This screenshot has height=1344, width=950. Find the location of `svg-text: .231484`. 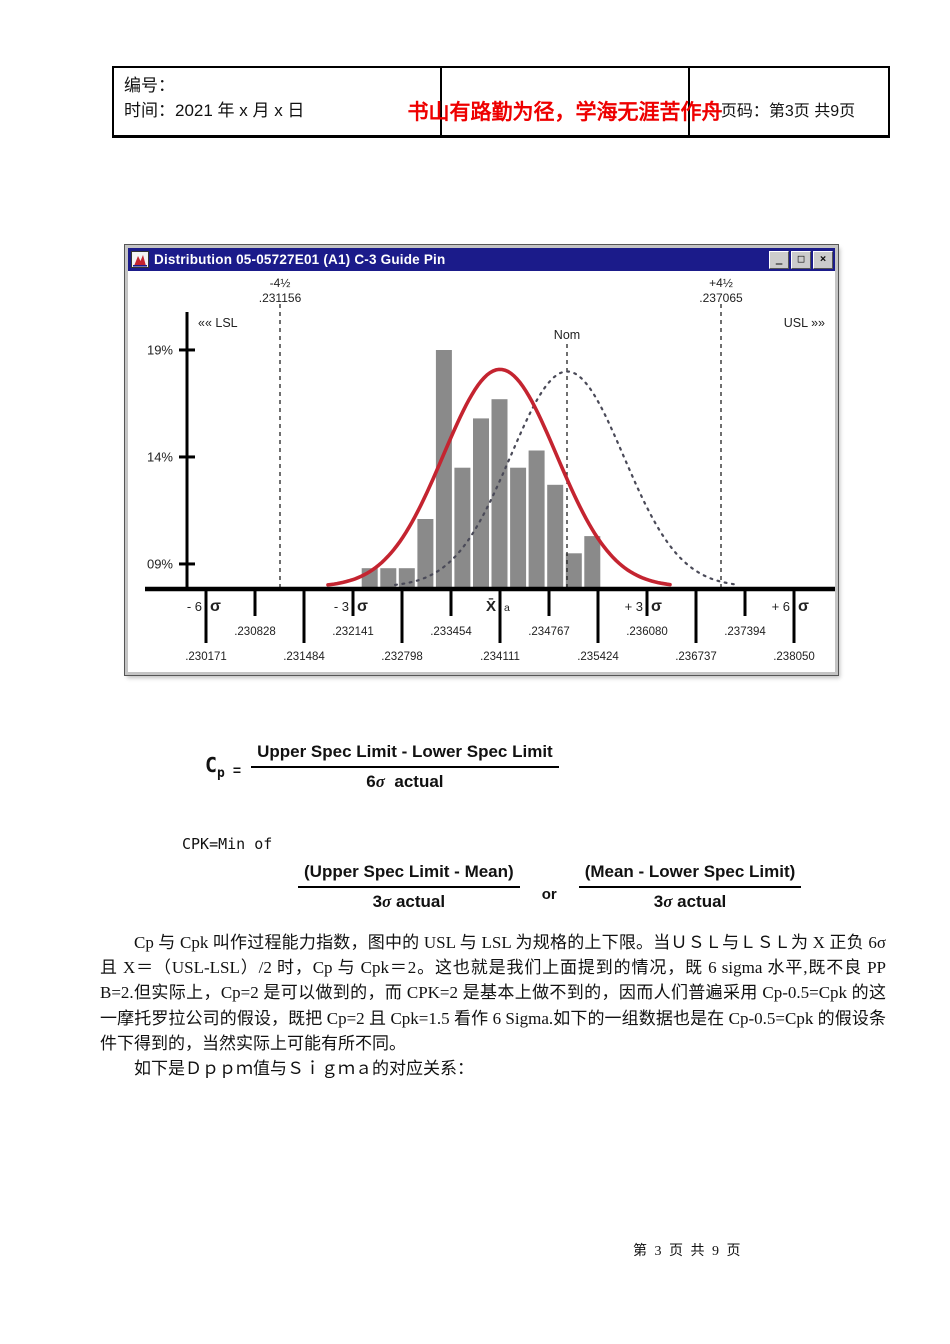

svg-text: .231484 is located at coordinates (304, 657).